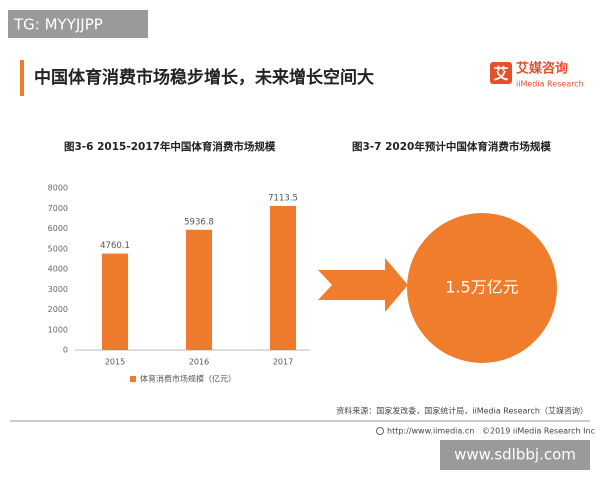 The height and width of the screenshot is (480, 600). Describe the element at coordinates (542, 69) in the screenshot. I see `logo-name: 艾媒咨询` at that location.